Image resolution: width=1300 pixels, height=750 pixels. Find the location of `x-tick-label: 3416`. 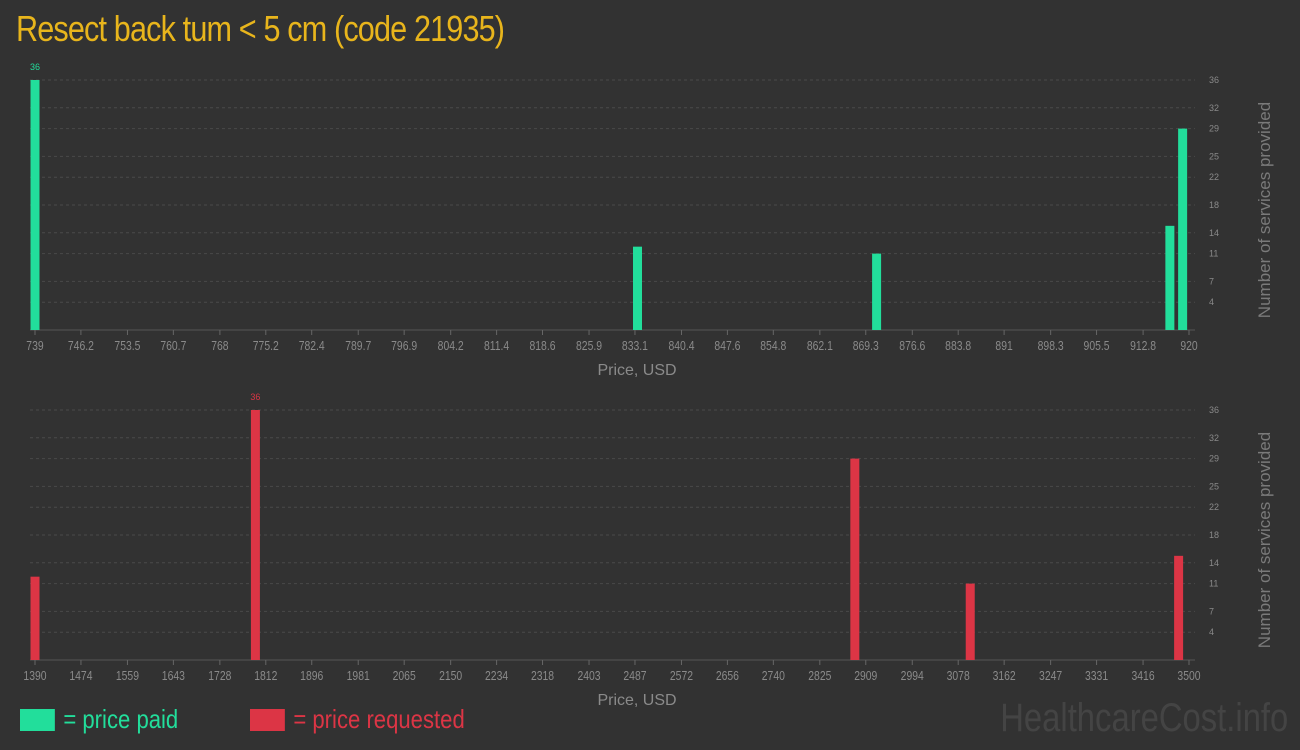

x-tick-label: 3416 is located at coordinates (1143, 676).